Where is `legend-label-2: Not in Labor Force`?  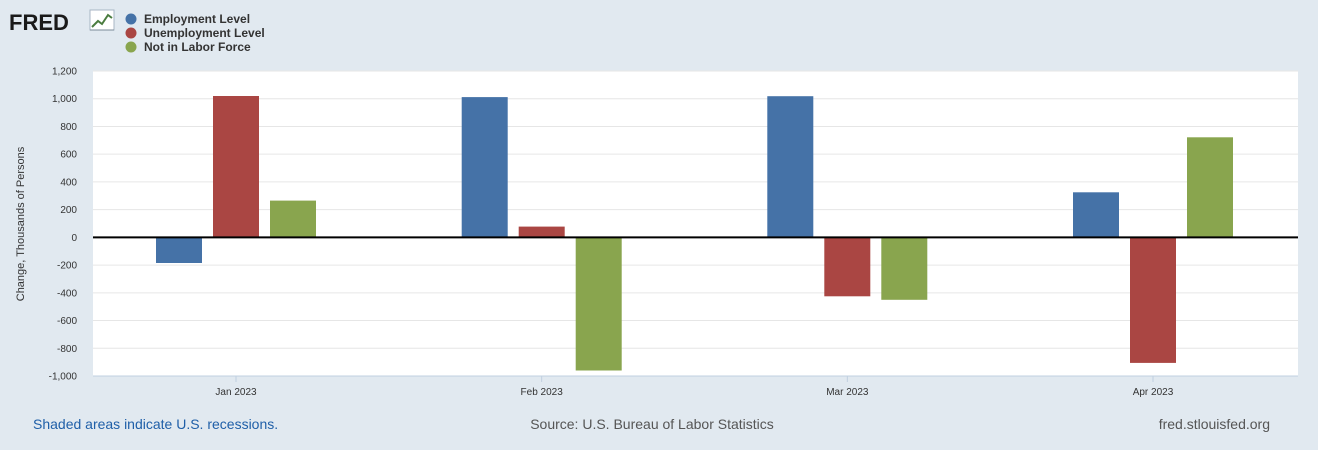 legend-label-2: Not in Labor Force is located at coordinates (197, 47).